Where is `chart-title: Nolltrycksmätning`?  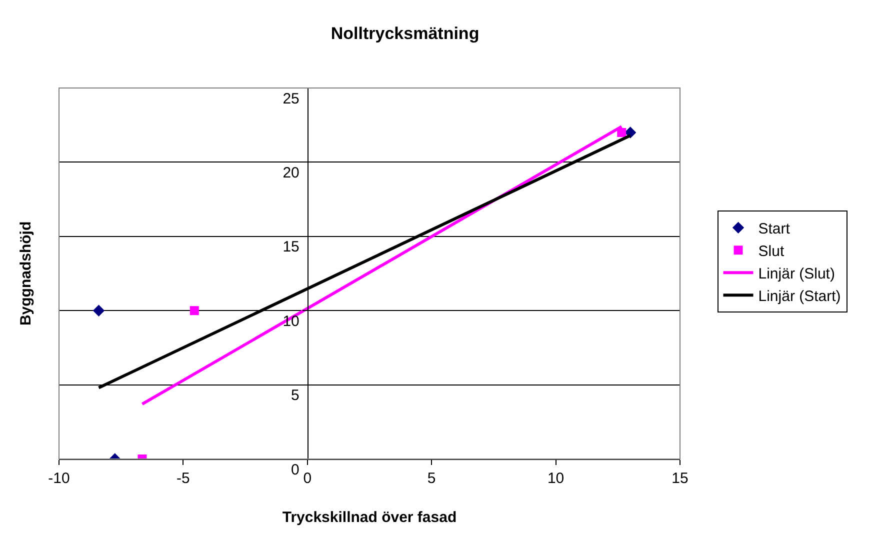 chart-title: Nolltrycksmätning is located at coordinates (405, 33).